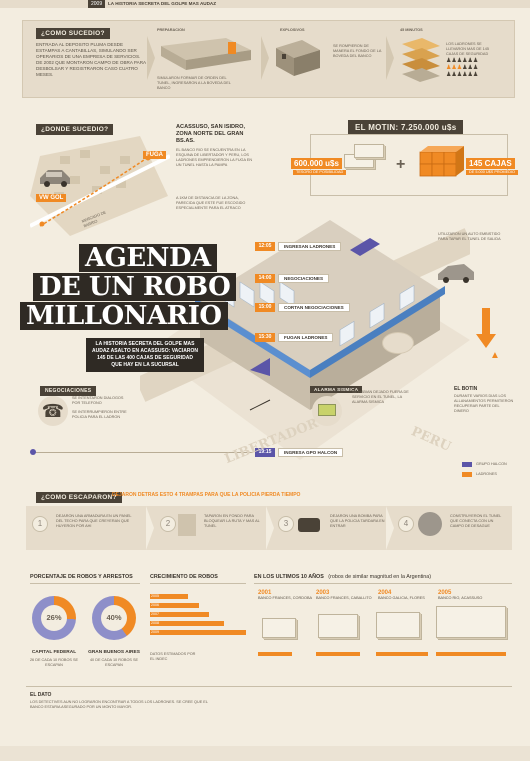 The width and height of the screenshot is (530, 761). I want to click on timeline-time: 12:05, so click(265, 246).